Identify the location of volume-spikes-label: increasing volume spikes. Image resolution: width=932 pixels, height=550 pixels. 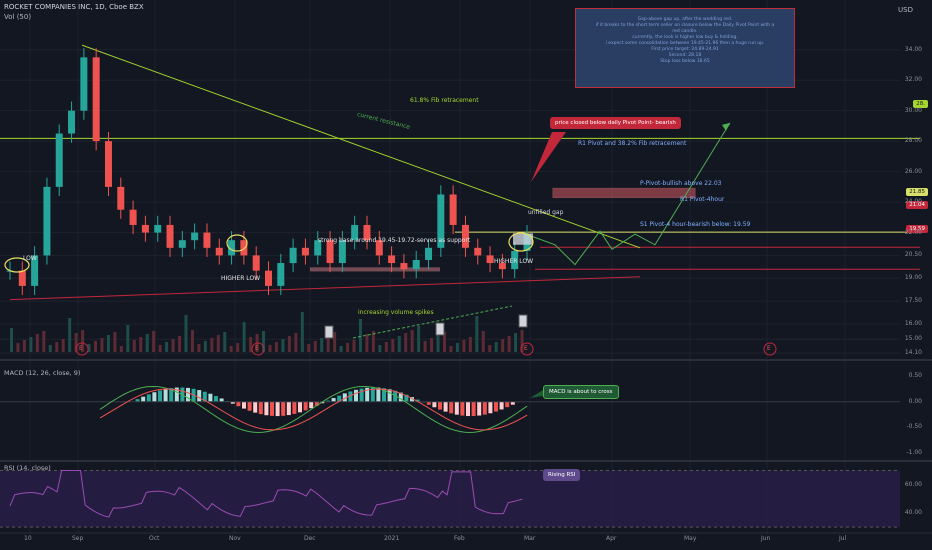
(396, 312).